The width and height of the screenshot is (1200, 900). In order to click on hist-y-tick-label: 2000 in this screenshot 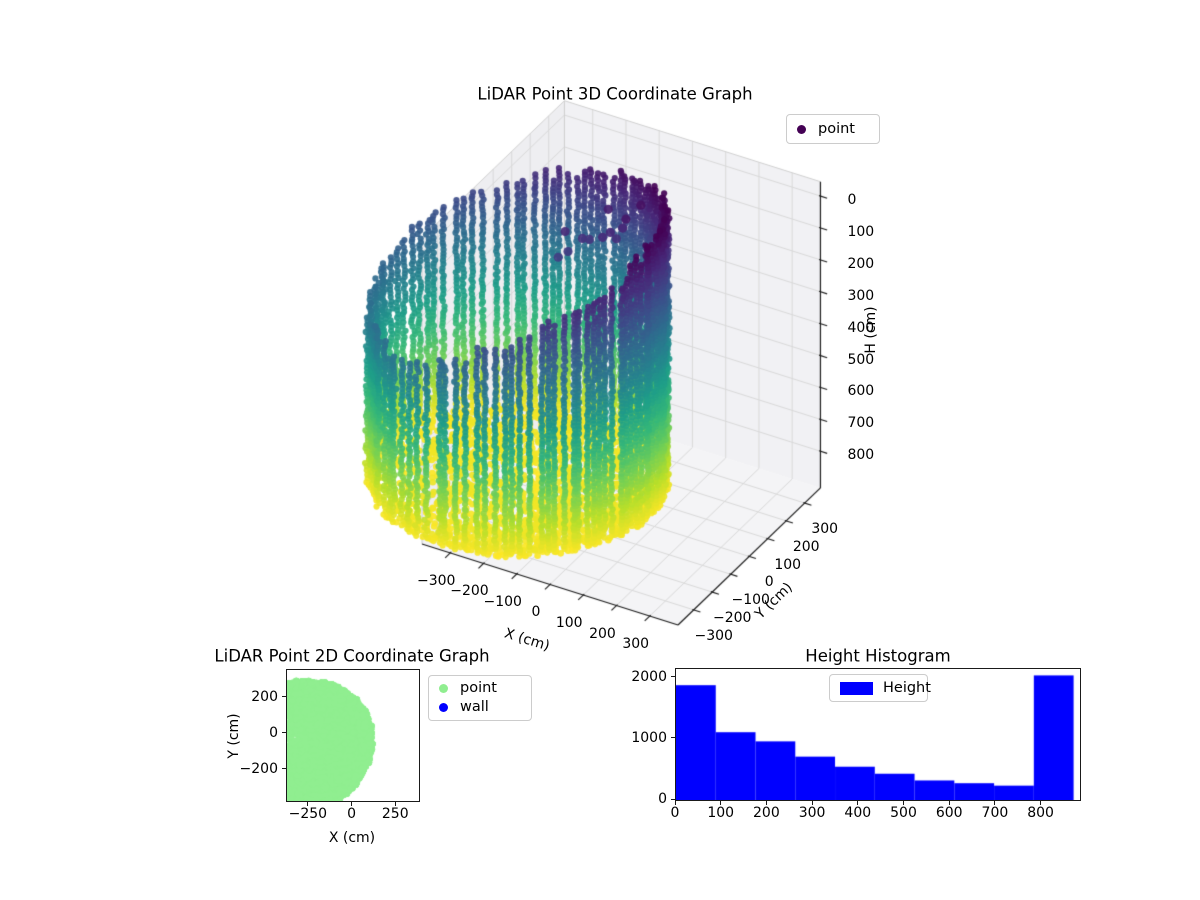, I will do `click(649, 676)`.